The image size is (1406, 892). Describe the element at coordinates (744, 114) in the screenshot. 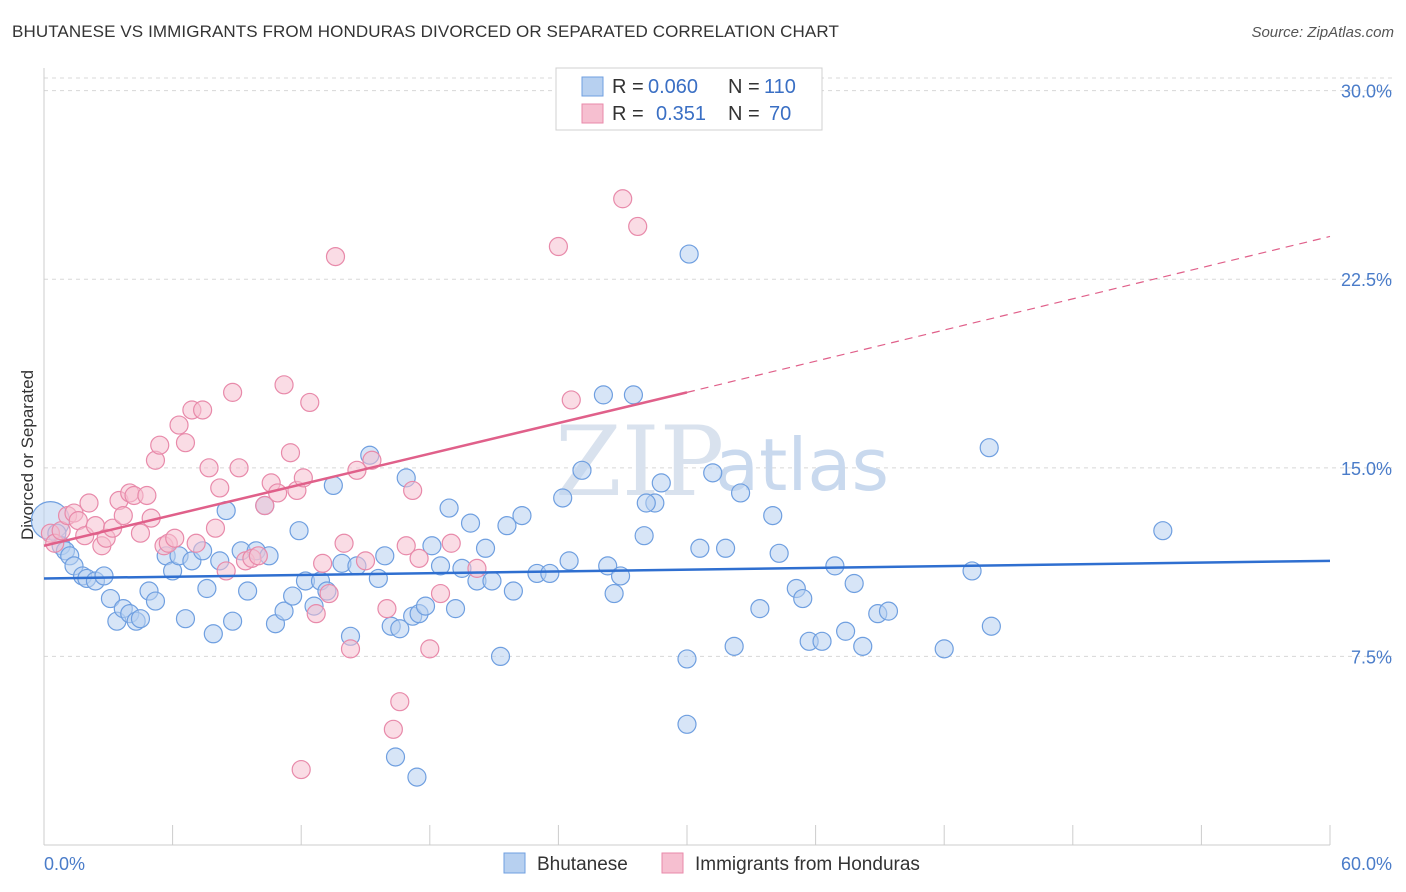

I see `legend-n-label-2: N =` at that location.